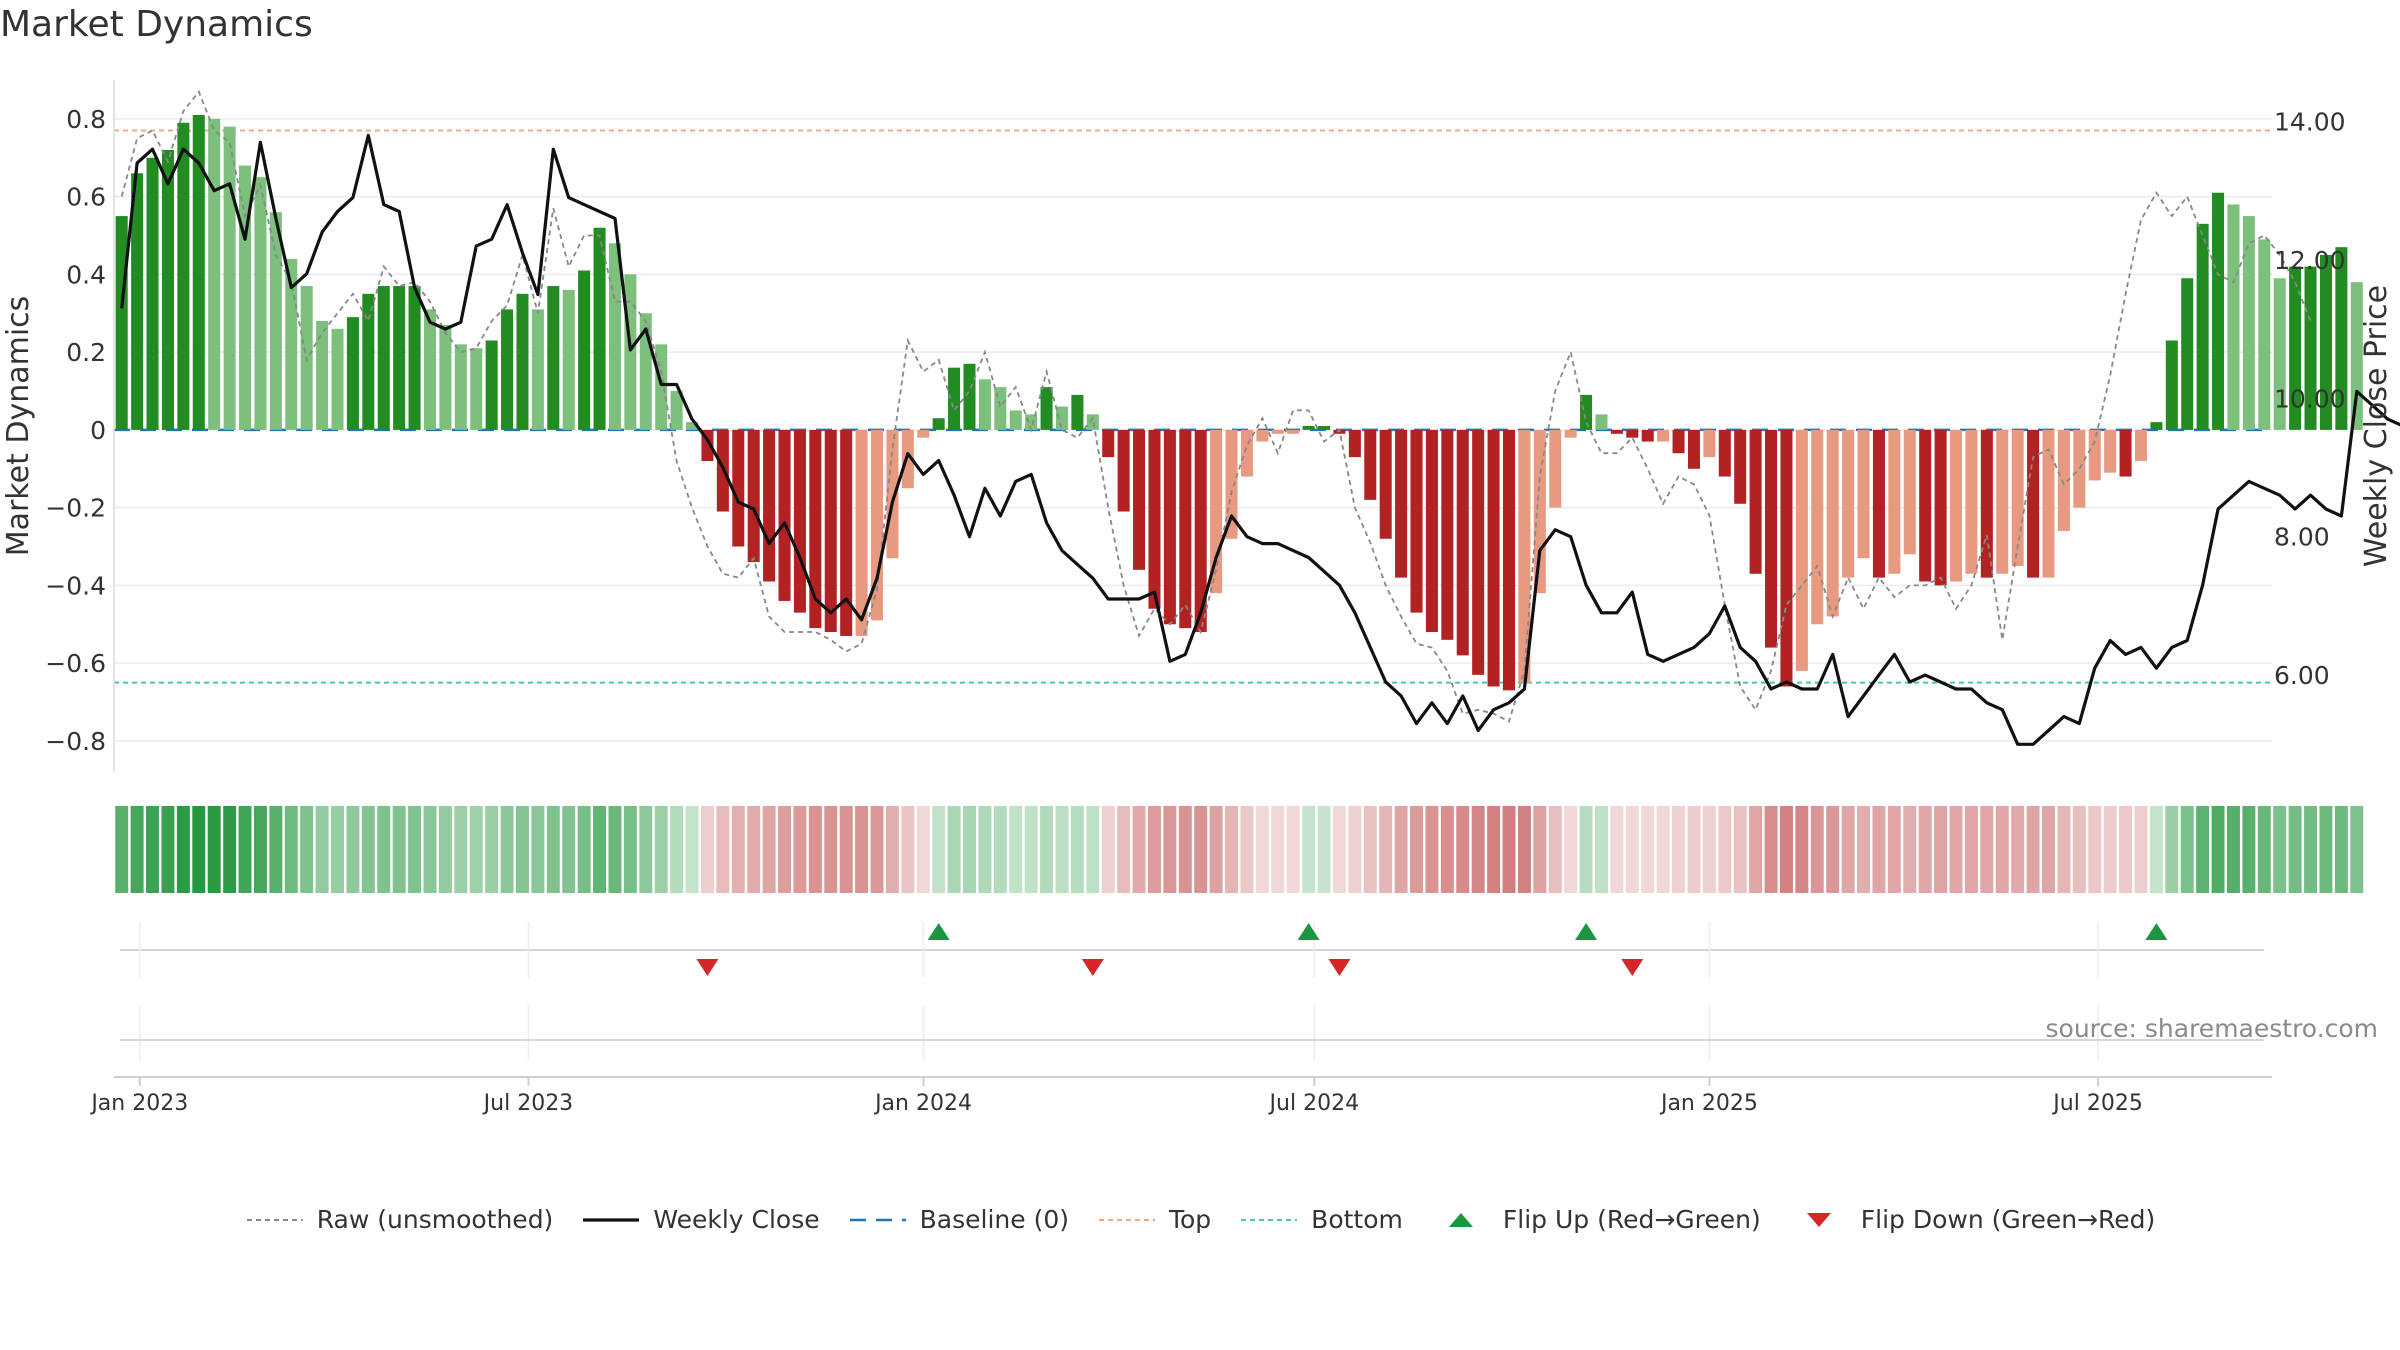 The width and height of the screenshot is (2400, 1350). What do you see at coordinates (528, 1103) in the screenshot?
I see `x-tick-label: Jul 2023` at bounding box center [528, 1103].